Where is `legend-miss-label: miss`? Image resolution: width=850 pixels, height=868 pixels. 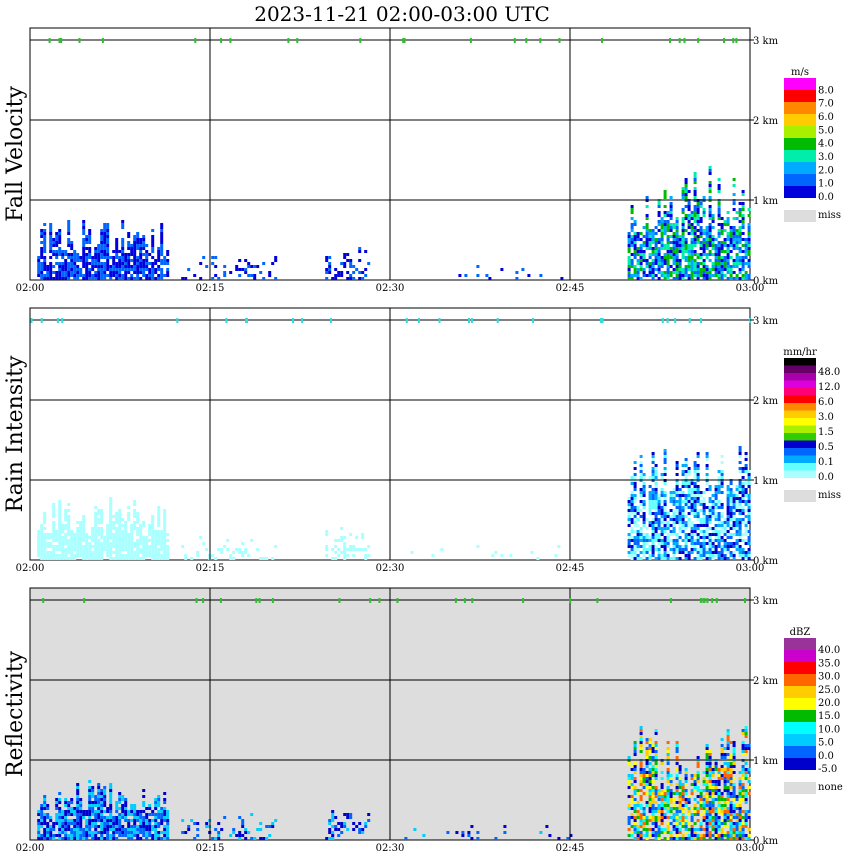
legend-miss-label: miss is located at coordinates (829, 495).